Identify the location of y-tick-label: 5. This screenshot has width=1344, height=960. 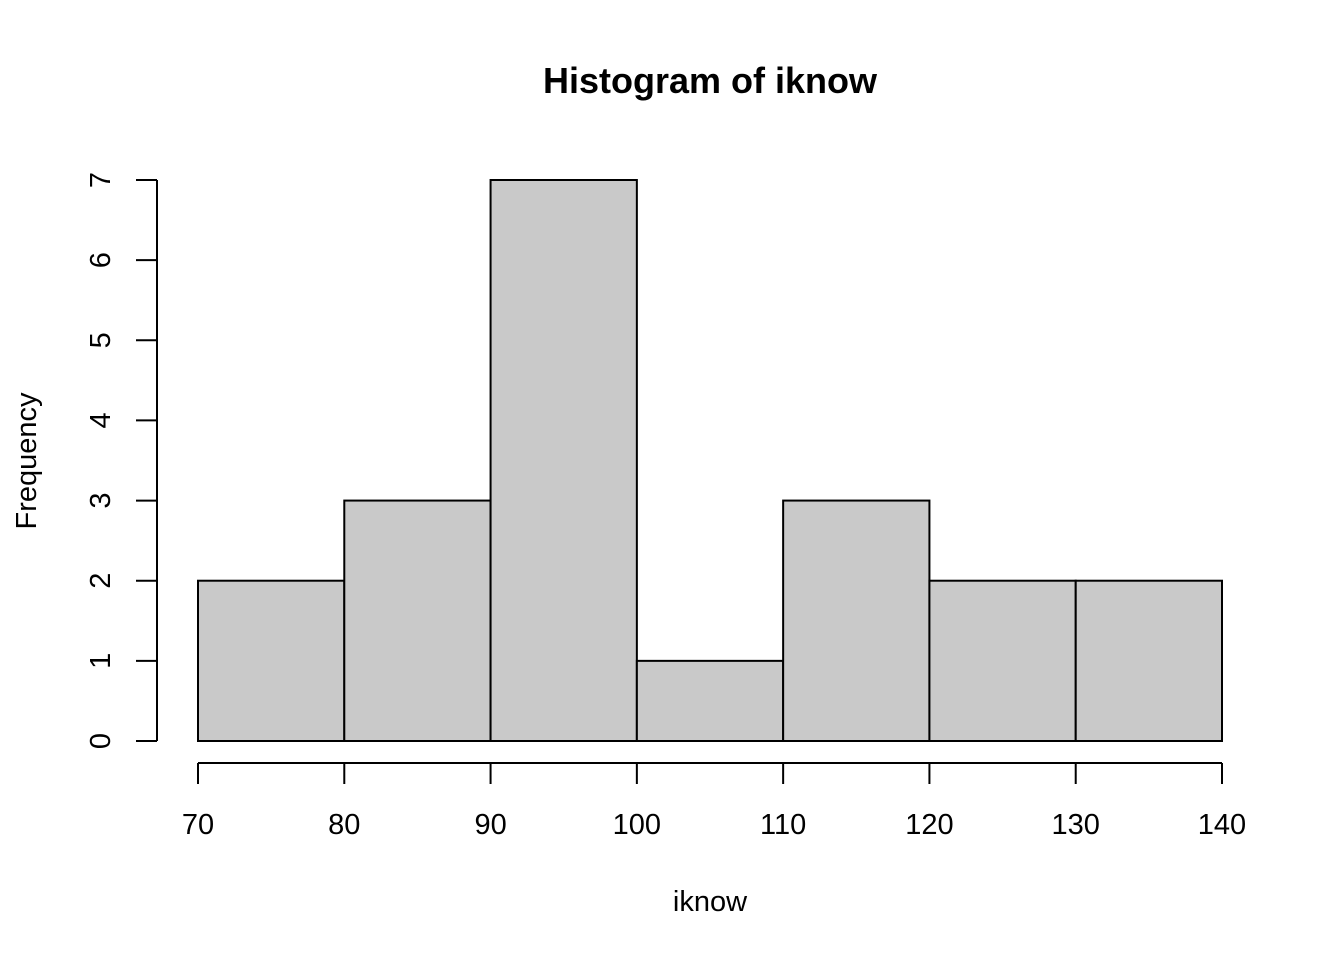
(101, 340).